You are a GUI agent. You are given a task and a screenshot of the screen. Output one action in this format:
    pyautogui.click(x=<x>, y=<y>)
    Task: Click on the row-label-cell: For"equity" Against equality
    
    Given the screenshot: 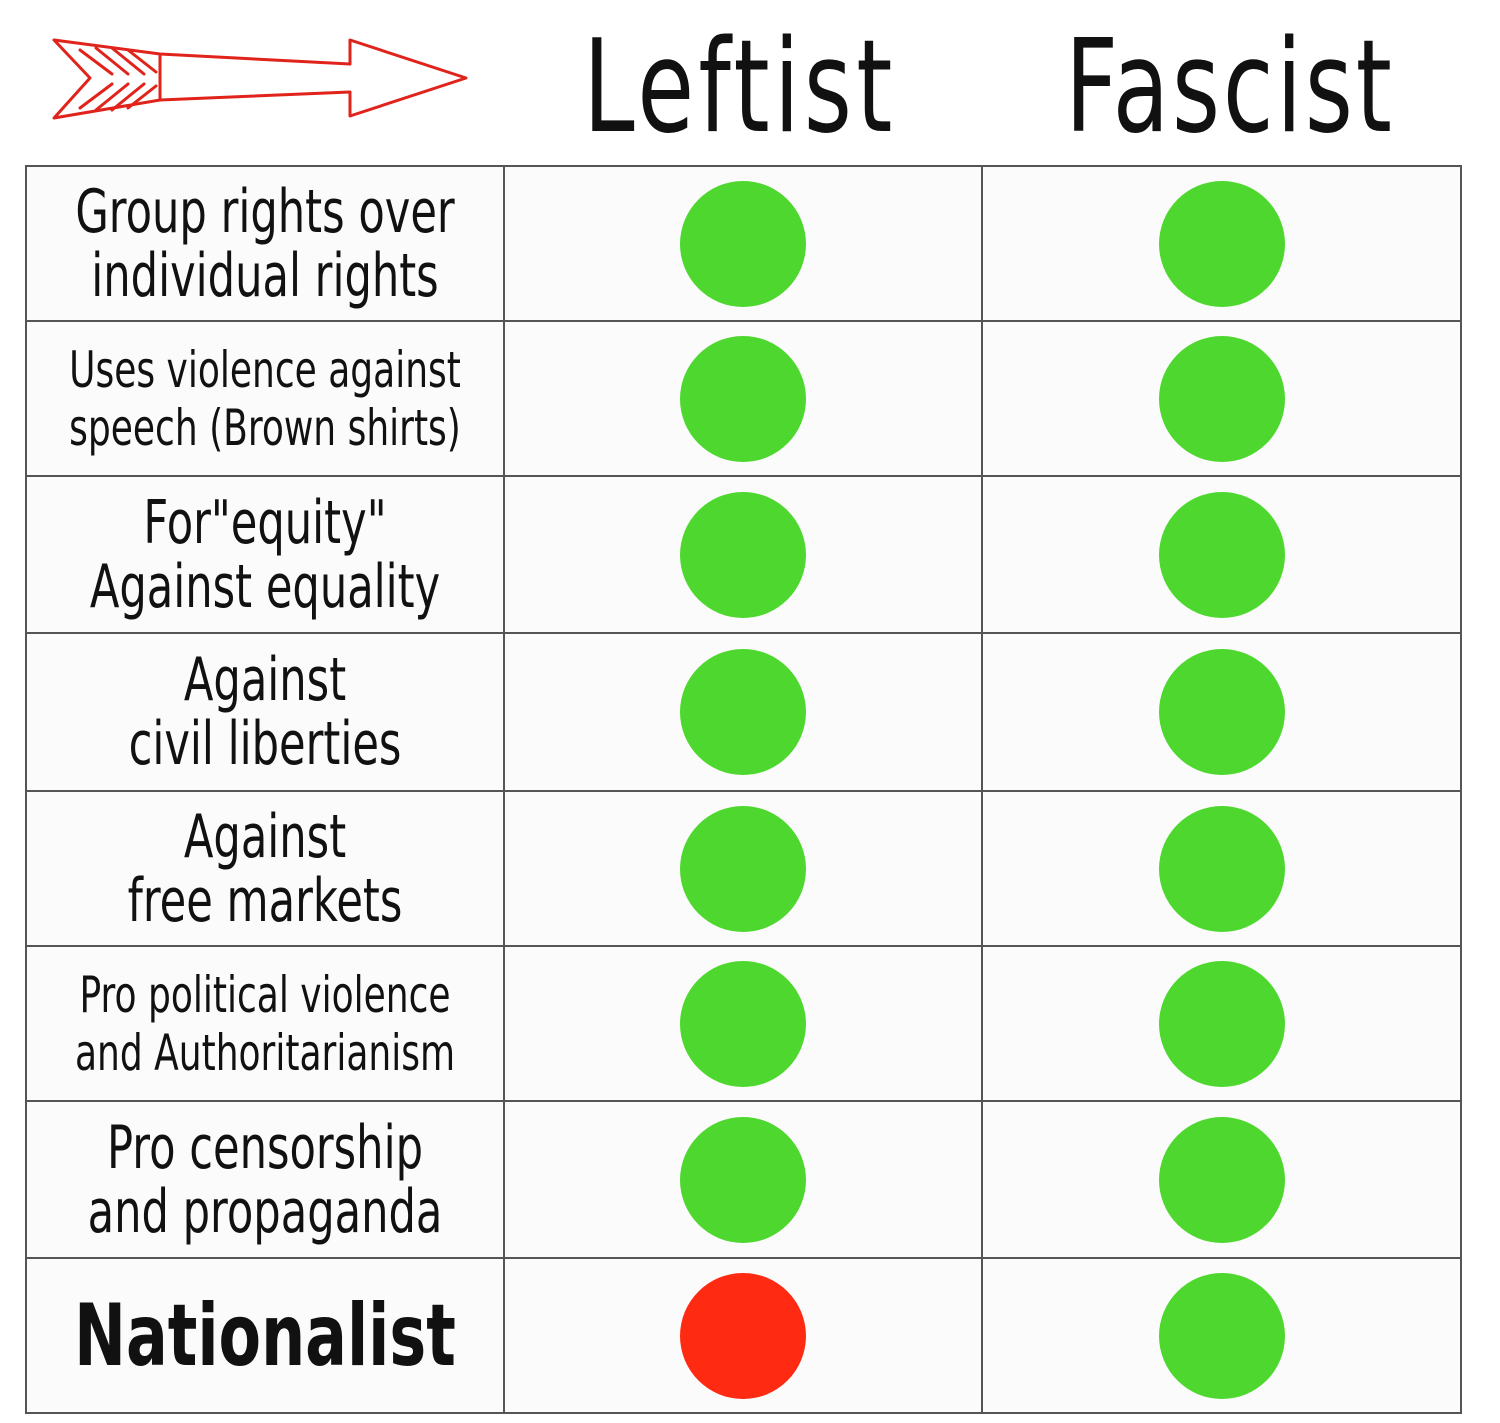 What is the action you would take?
    pyautogui.click(x=265, y=554)
    